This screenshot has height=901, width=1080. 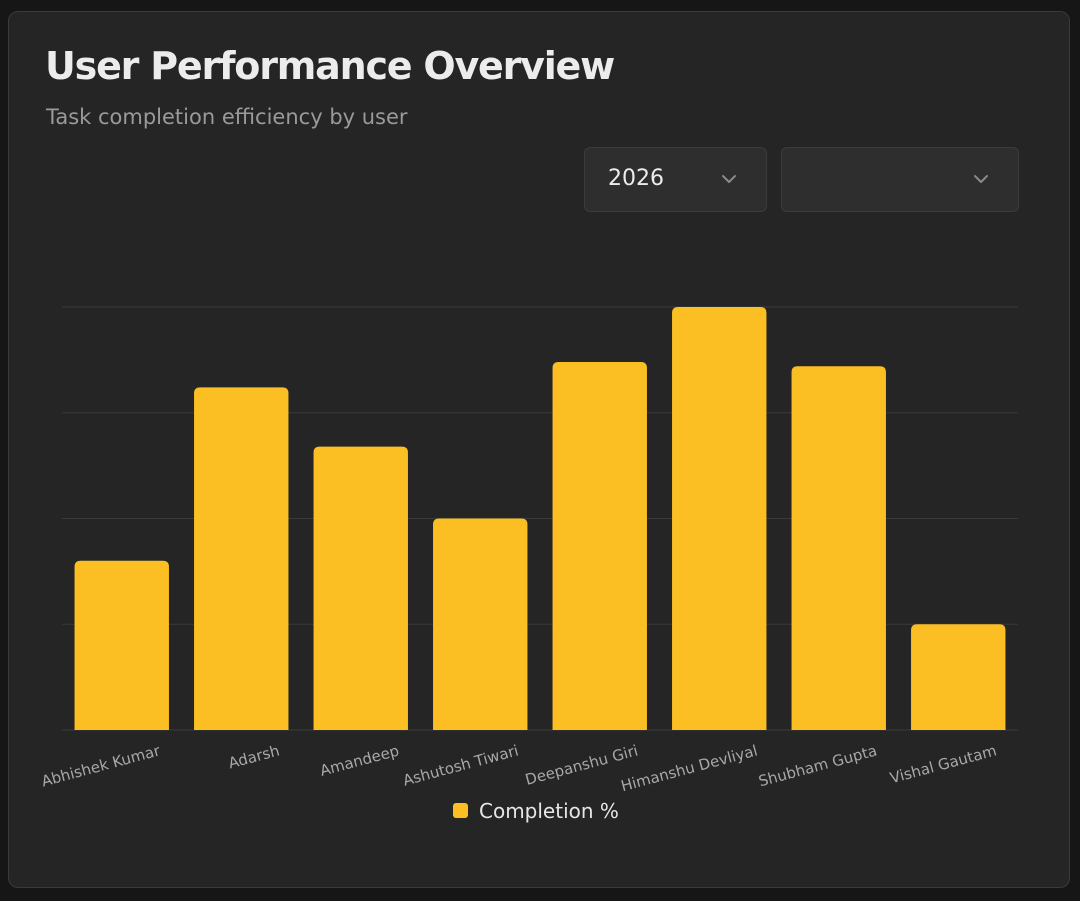 I want to click on legend-swatch, so click(x=460, y=810).